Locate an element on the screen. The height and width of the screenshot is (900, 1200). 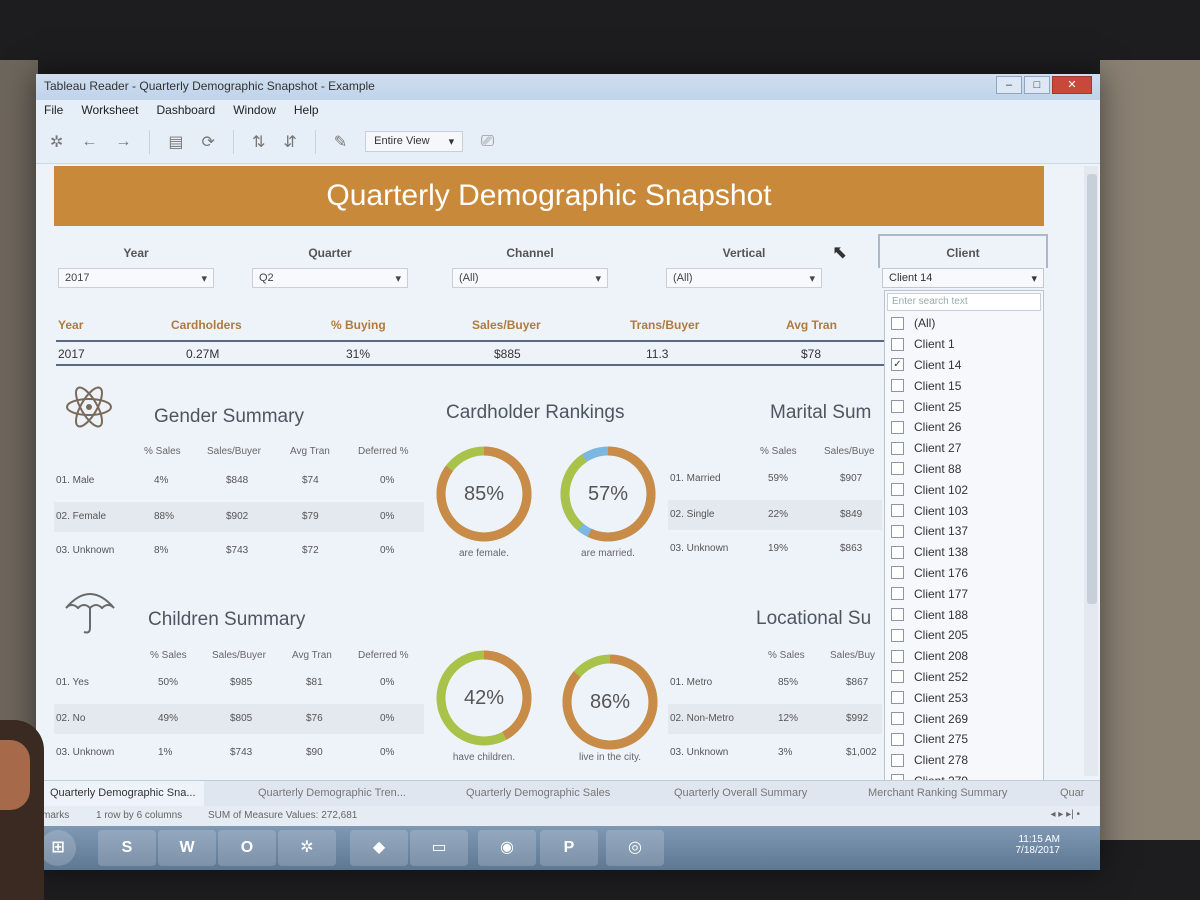
app-icon: ✲ is located at coordinates (307, 848).